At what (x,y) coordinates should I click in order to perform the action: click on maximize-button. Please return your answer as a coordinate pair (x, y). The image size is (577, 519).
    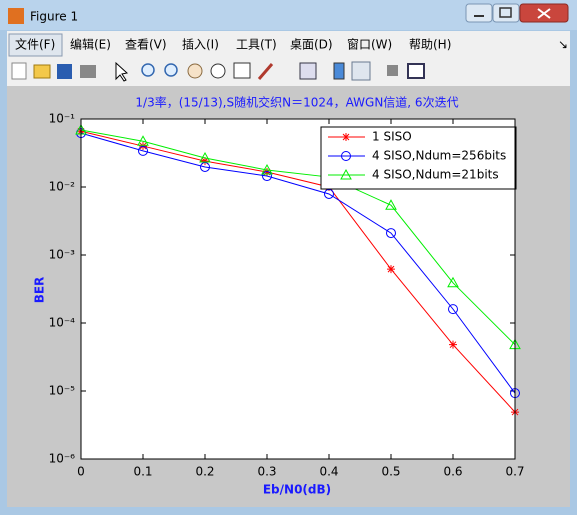
    Looking at the image, I should click on (506, 13).